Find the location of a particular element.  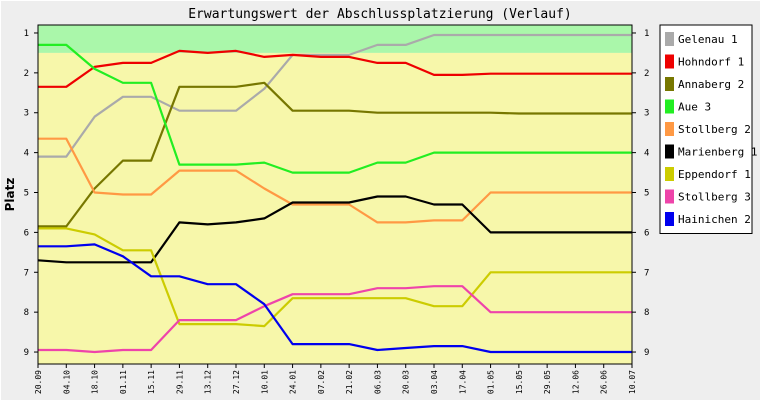

x-tick-label: 27.12 is located at coordinates (236, 382).